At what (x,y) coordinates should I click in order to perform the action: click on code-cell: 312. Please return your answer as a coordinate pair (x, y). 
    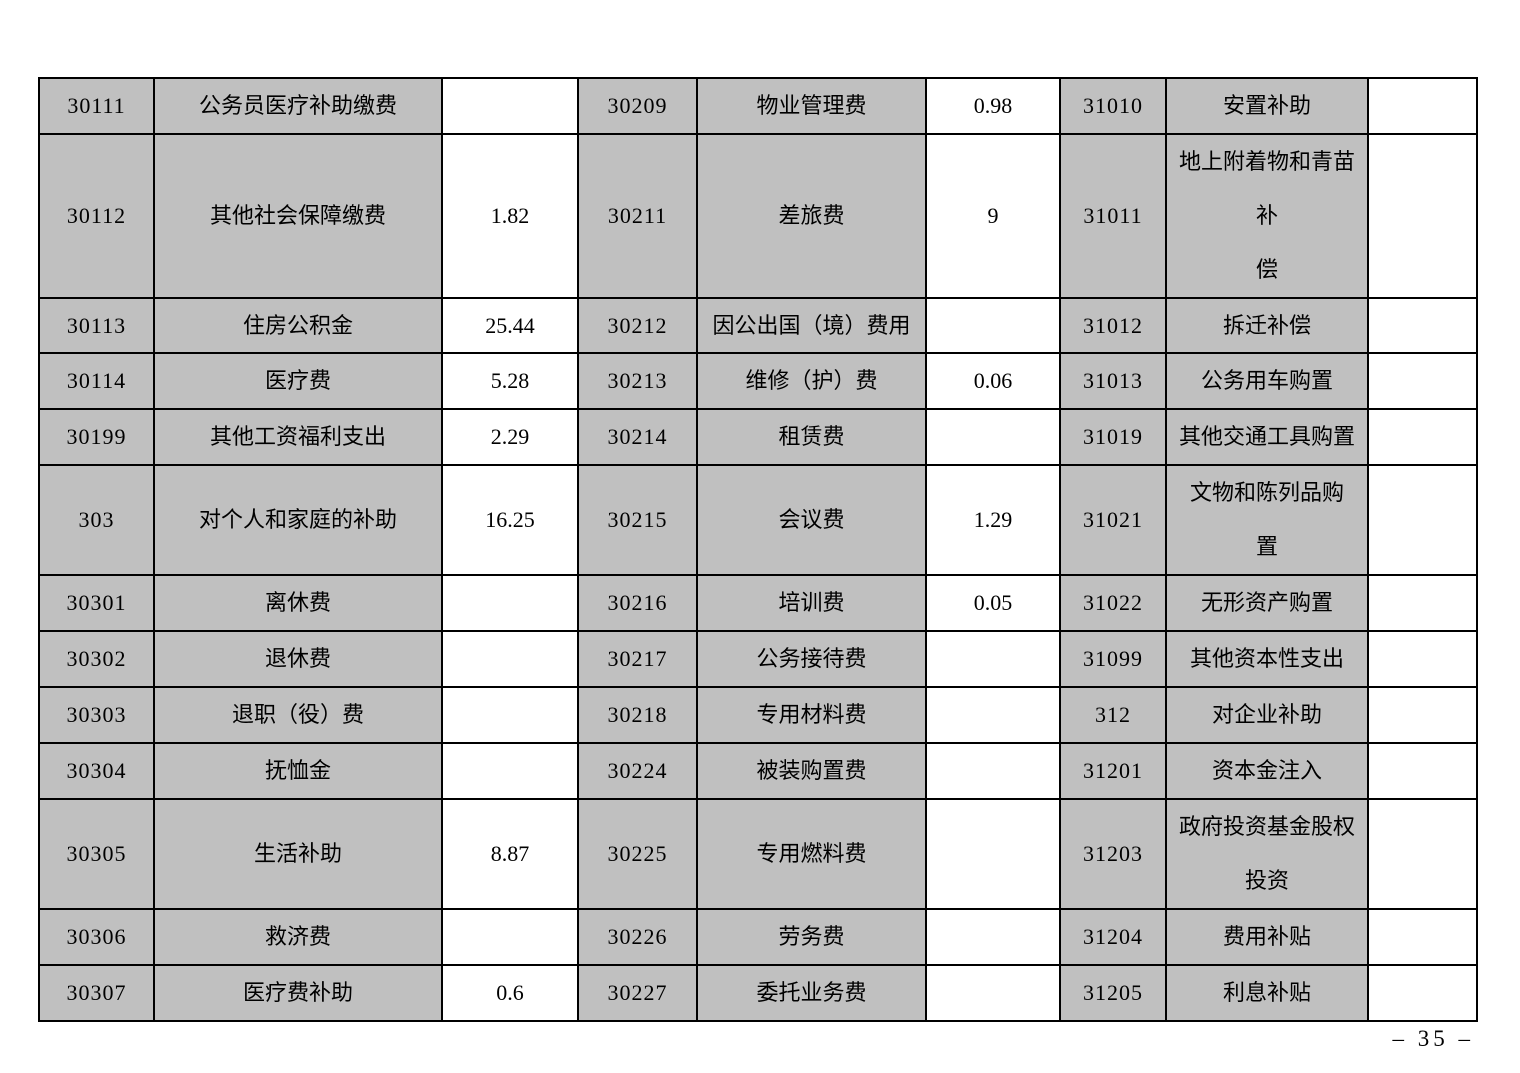
    Looking at the image, I should click on (1113, 715).